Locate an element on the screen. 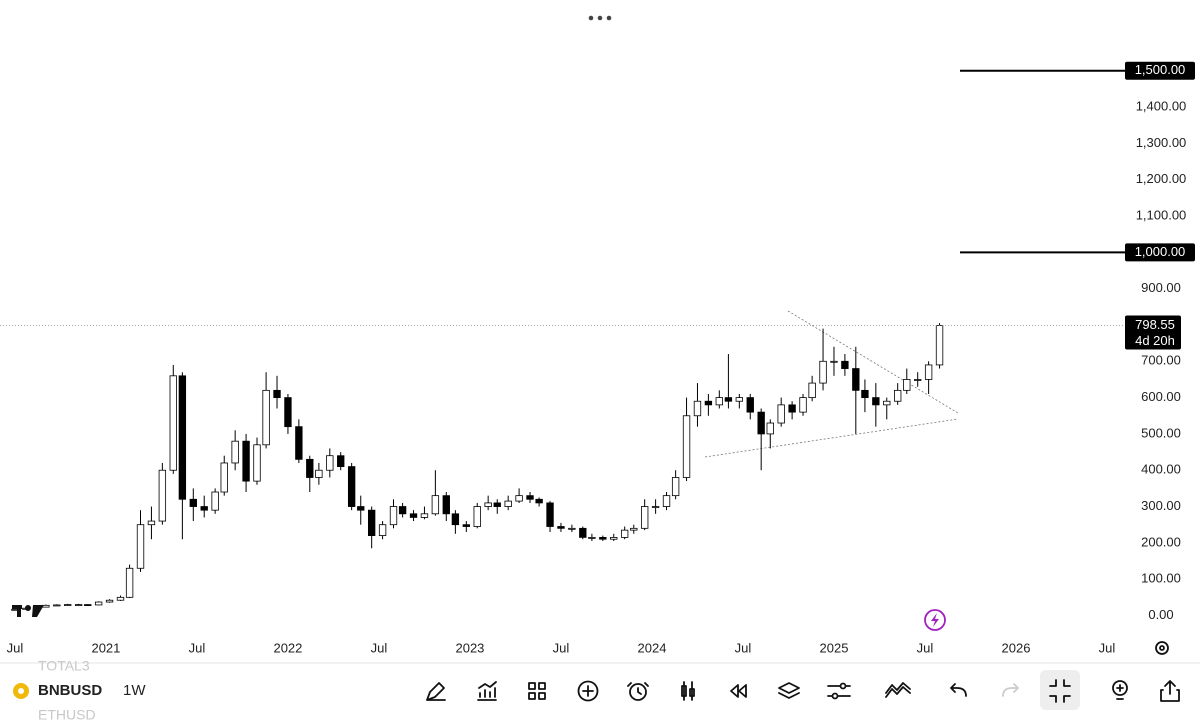  ghost-symbol: TOTAL3 is located at coordinates (64, 666).